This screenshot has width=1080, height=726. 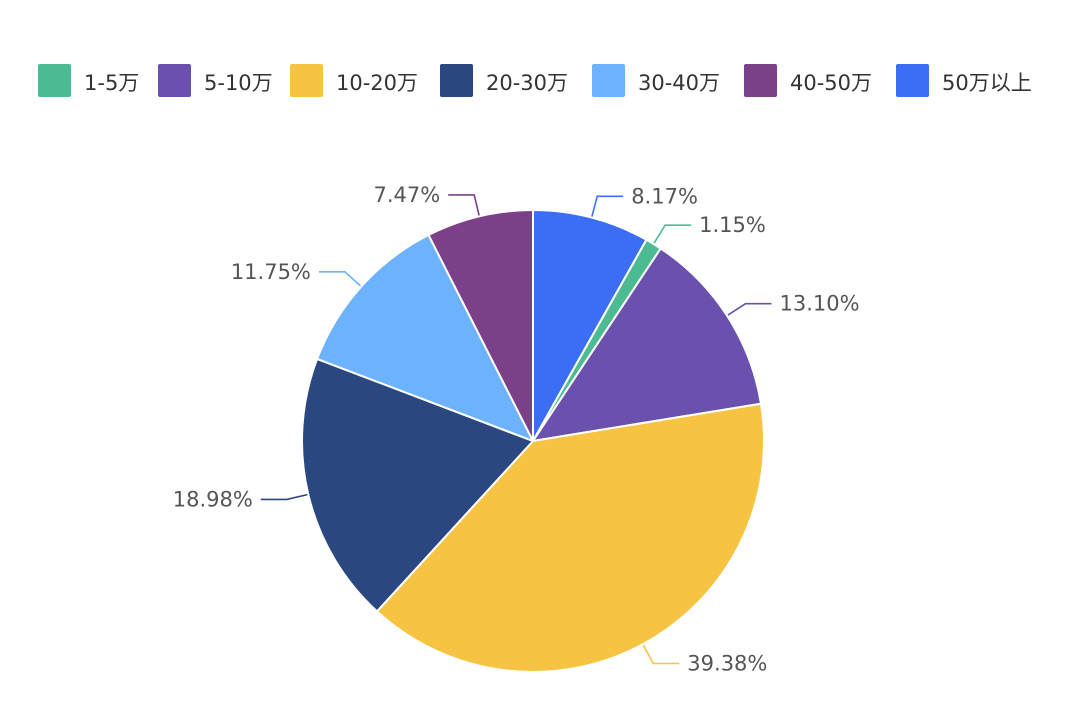 What do you see at coordinates (271, 272) in the screenshot?
I see `slice-value-label: 11.75%` at bounding box center [271, 272].